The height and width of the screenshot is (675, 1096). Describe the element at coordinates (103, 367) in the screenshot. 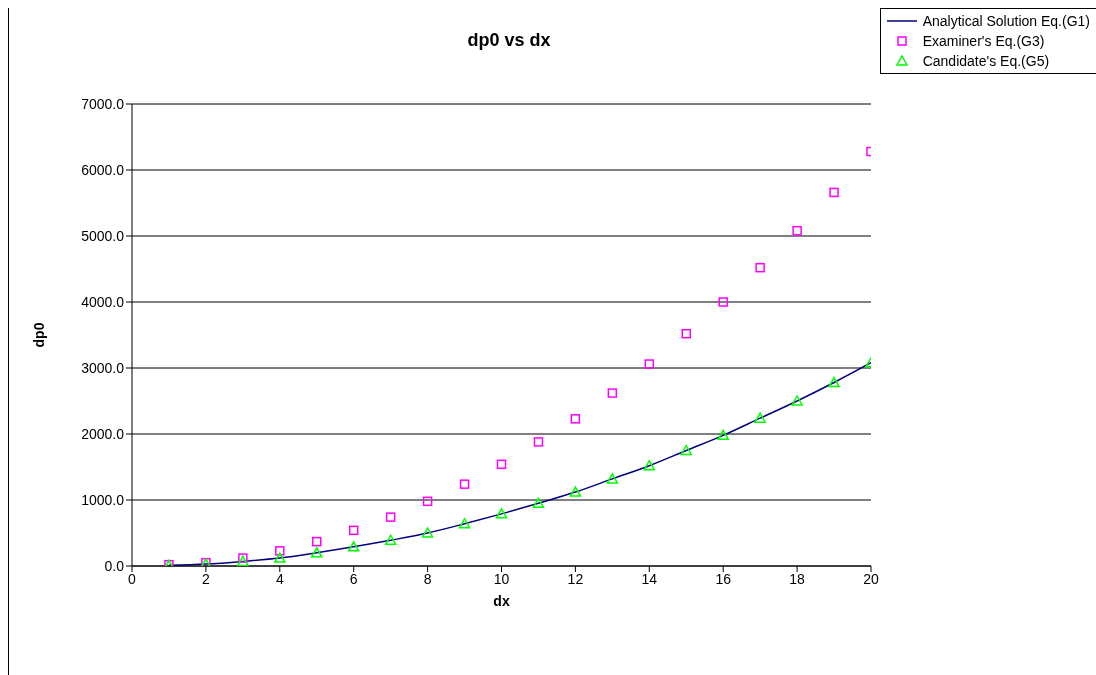

I see `y-tick-label: 3000.0` at that location.